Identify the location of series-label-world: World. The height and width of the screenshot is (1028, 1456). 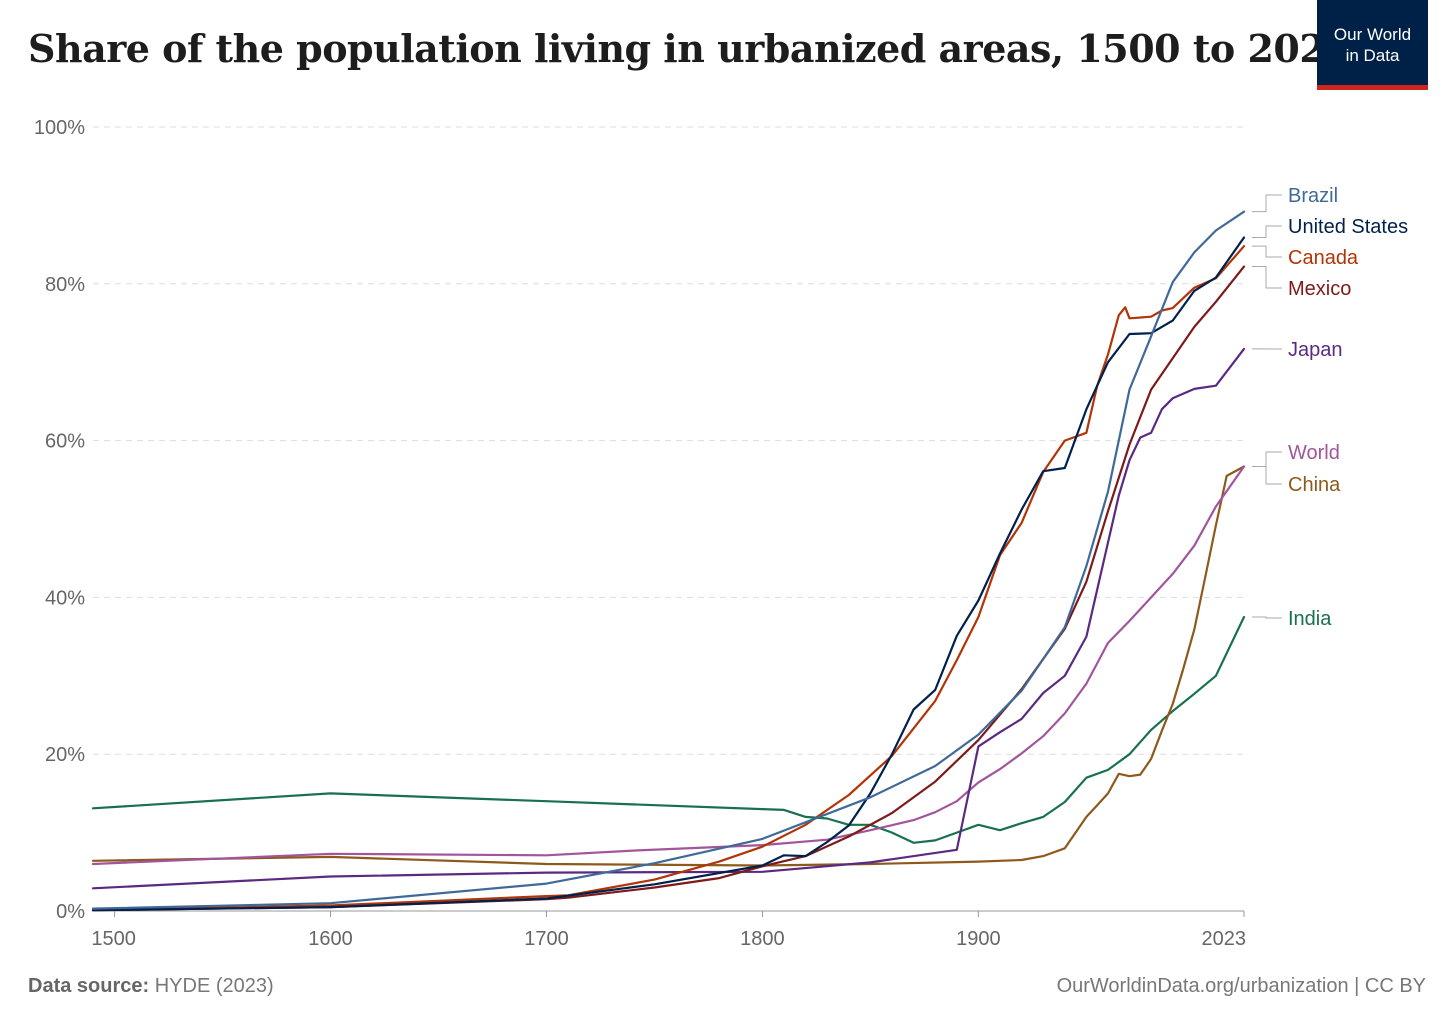
(1314, 453).